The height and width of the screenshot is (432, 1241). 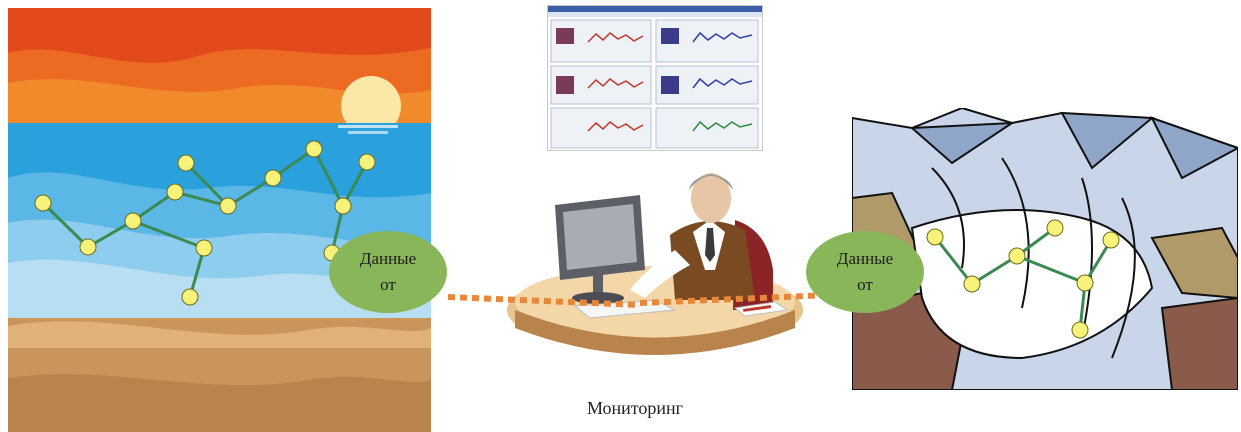 I want to click on operator-at-computer-illustration, so click(x=655, y=264).